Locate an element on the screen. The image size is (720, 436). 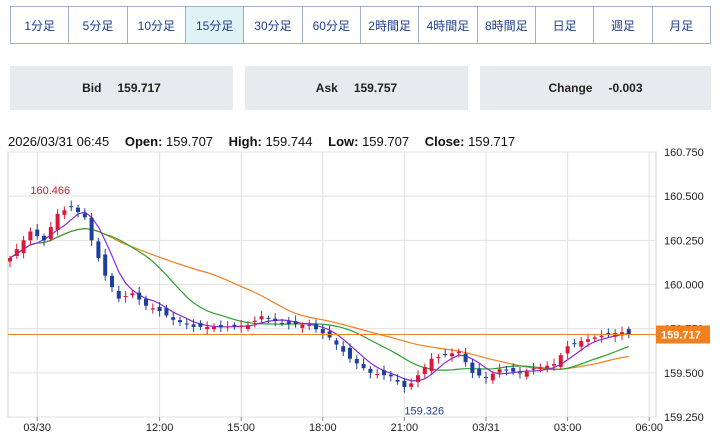
tab-3: 15分足 is located at coordinates (215, 25).